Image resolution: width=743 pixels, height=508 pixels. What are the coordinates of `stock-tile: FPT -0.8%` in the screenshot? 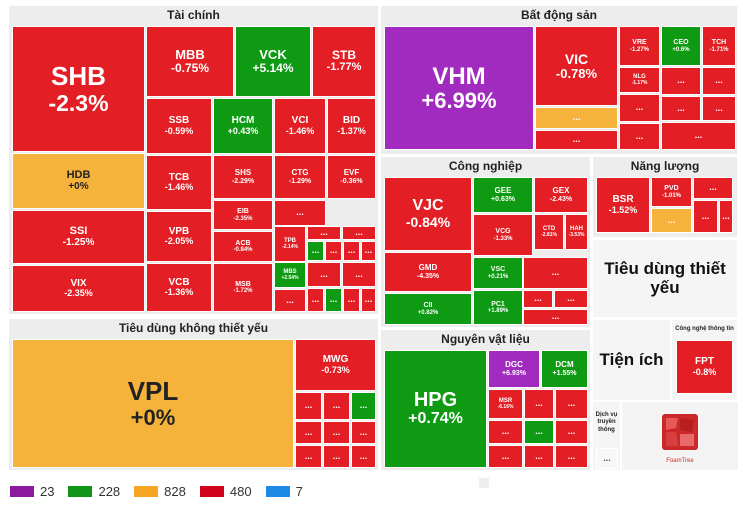 It's located at (704, 367).